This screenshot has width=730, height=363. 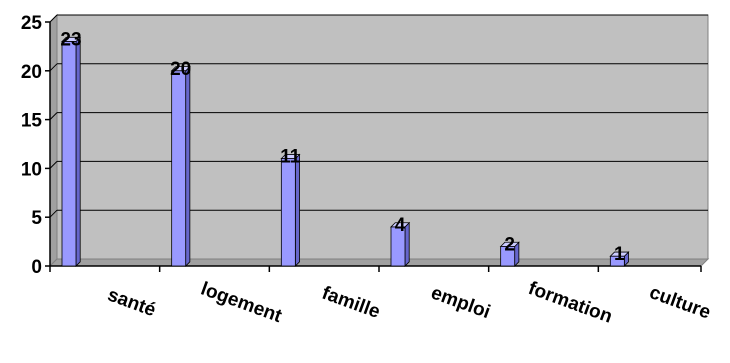 I want to click on y-tick-label: 15, so click(x=32, y=121).